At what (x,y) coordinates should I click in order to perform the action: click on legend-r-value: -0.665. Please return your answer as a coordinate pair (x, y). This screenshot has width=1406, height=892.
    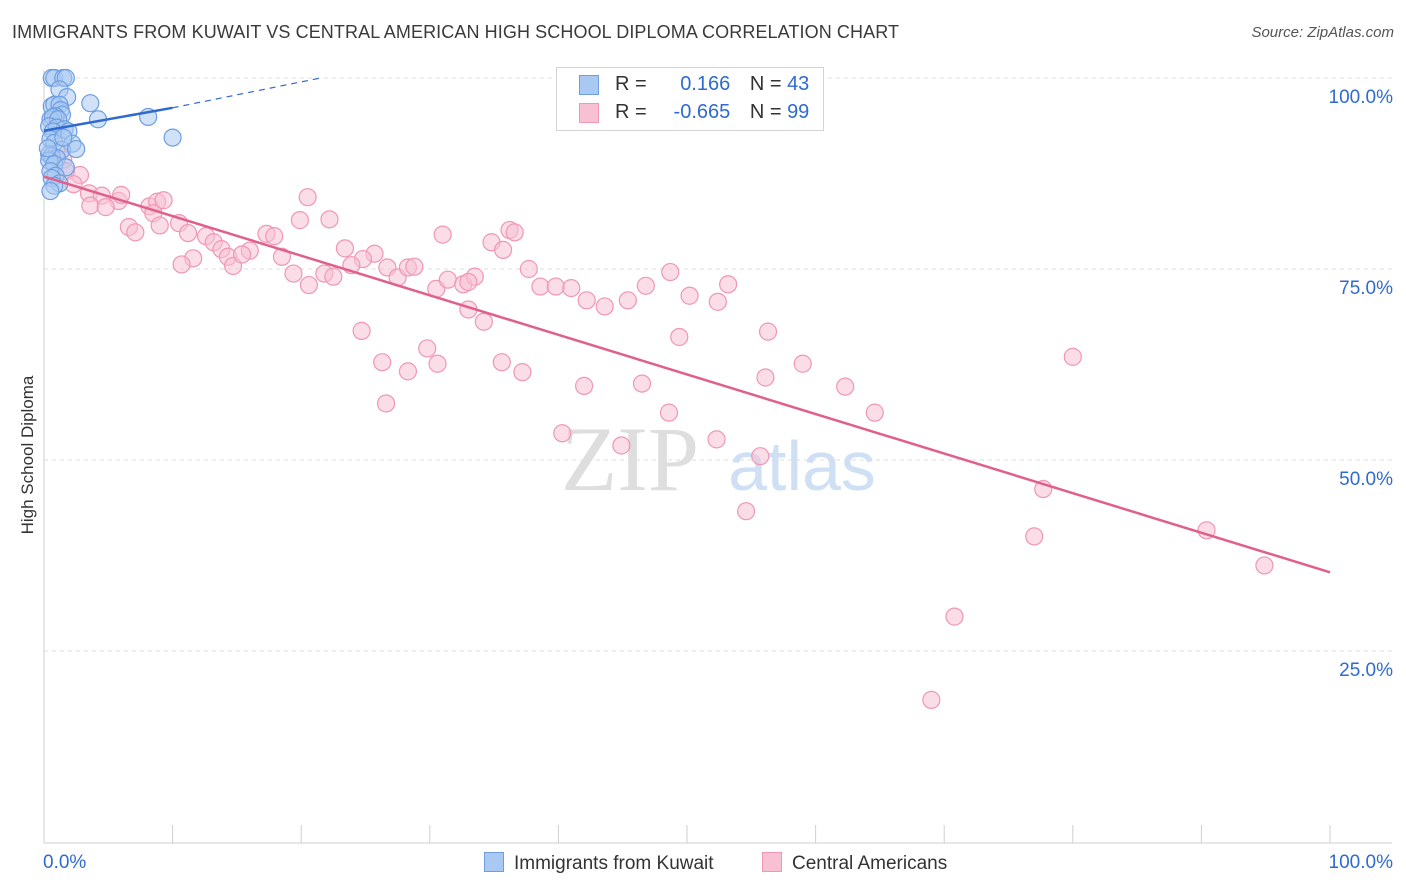
    Looking at the image, I should click on (702, 112).